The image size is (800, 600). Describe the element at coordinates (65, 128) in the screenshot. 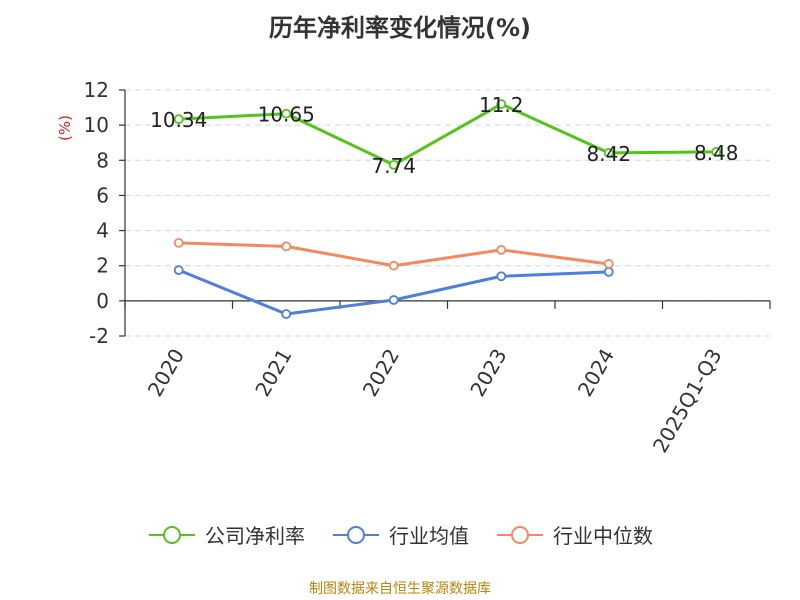

I see `y-axis-label: (%)` at that location.